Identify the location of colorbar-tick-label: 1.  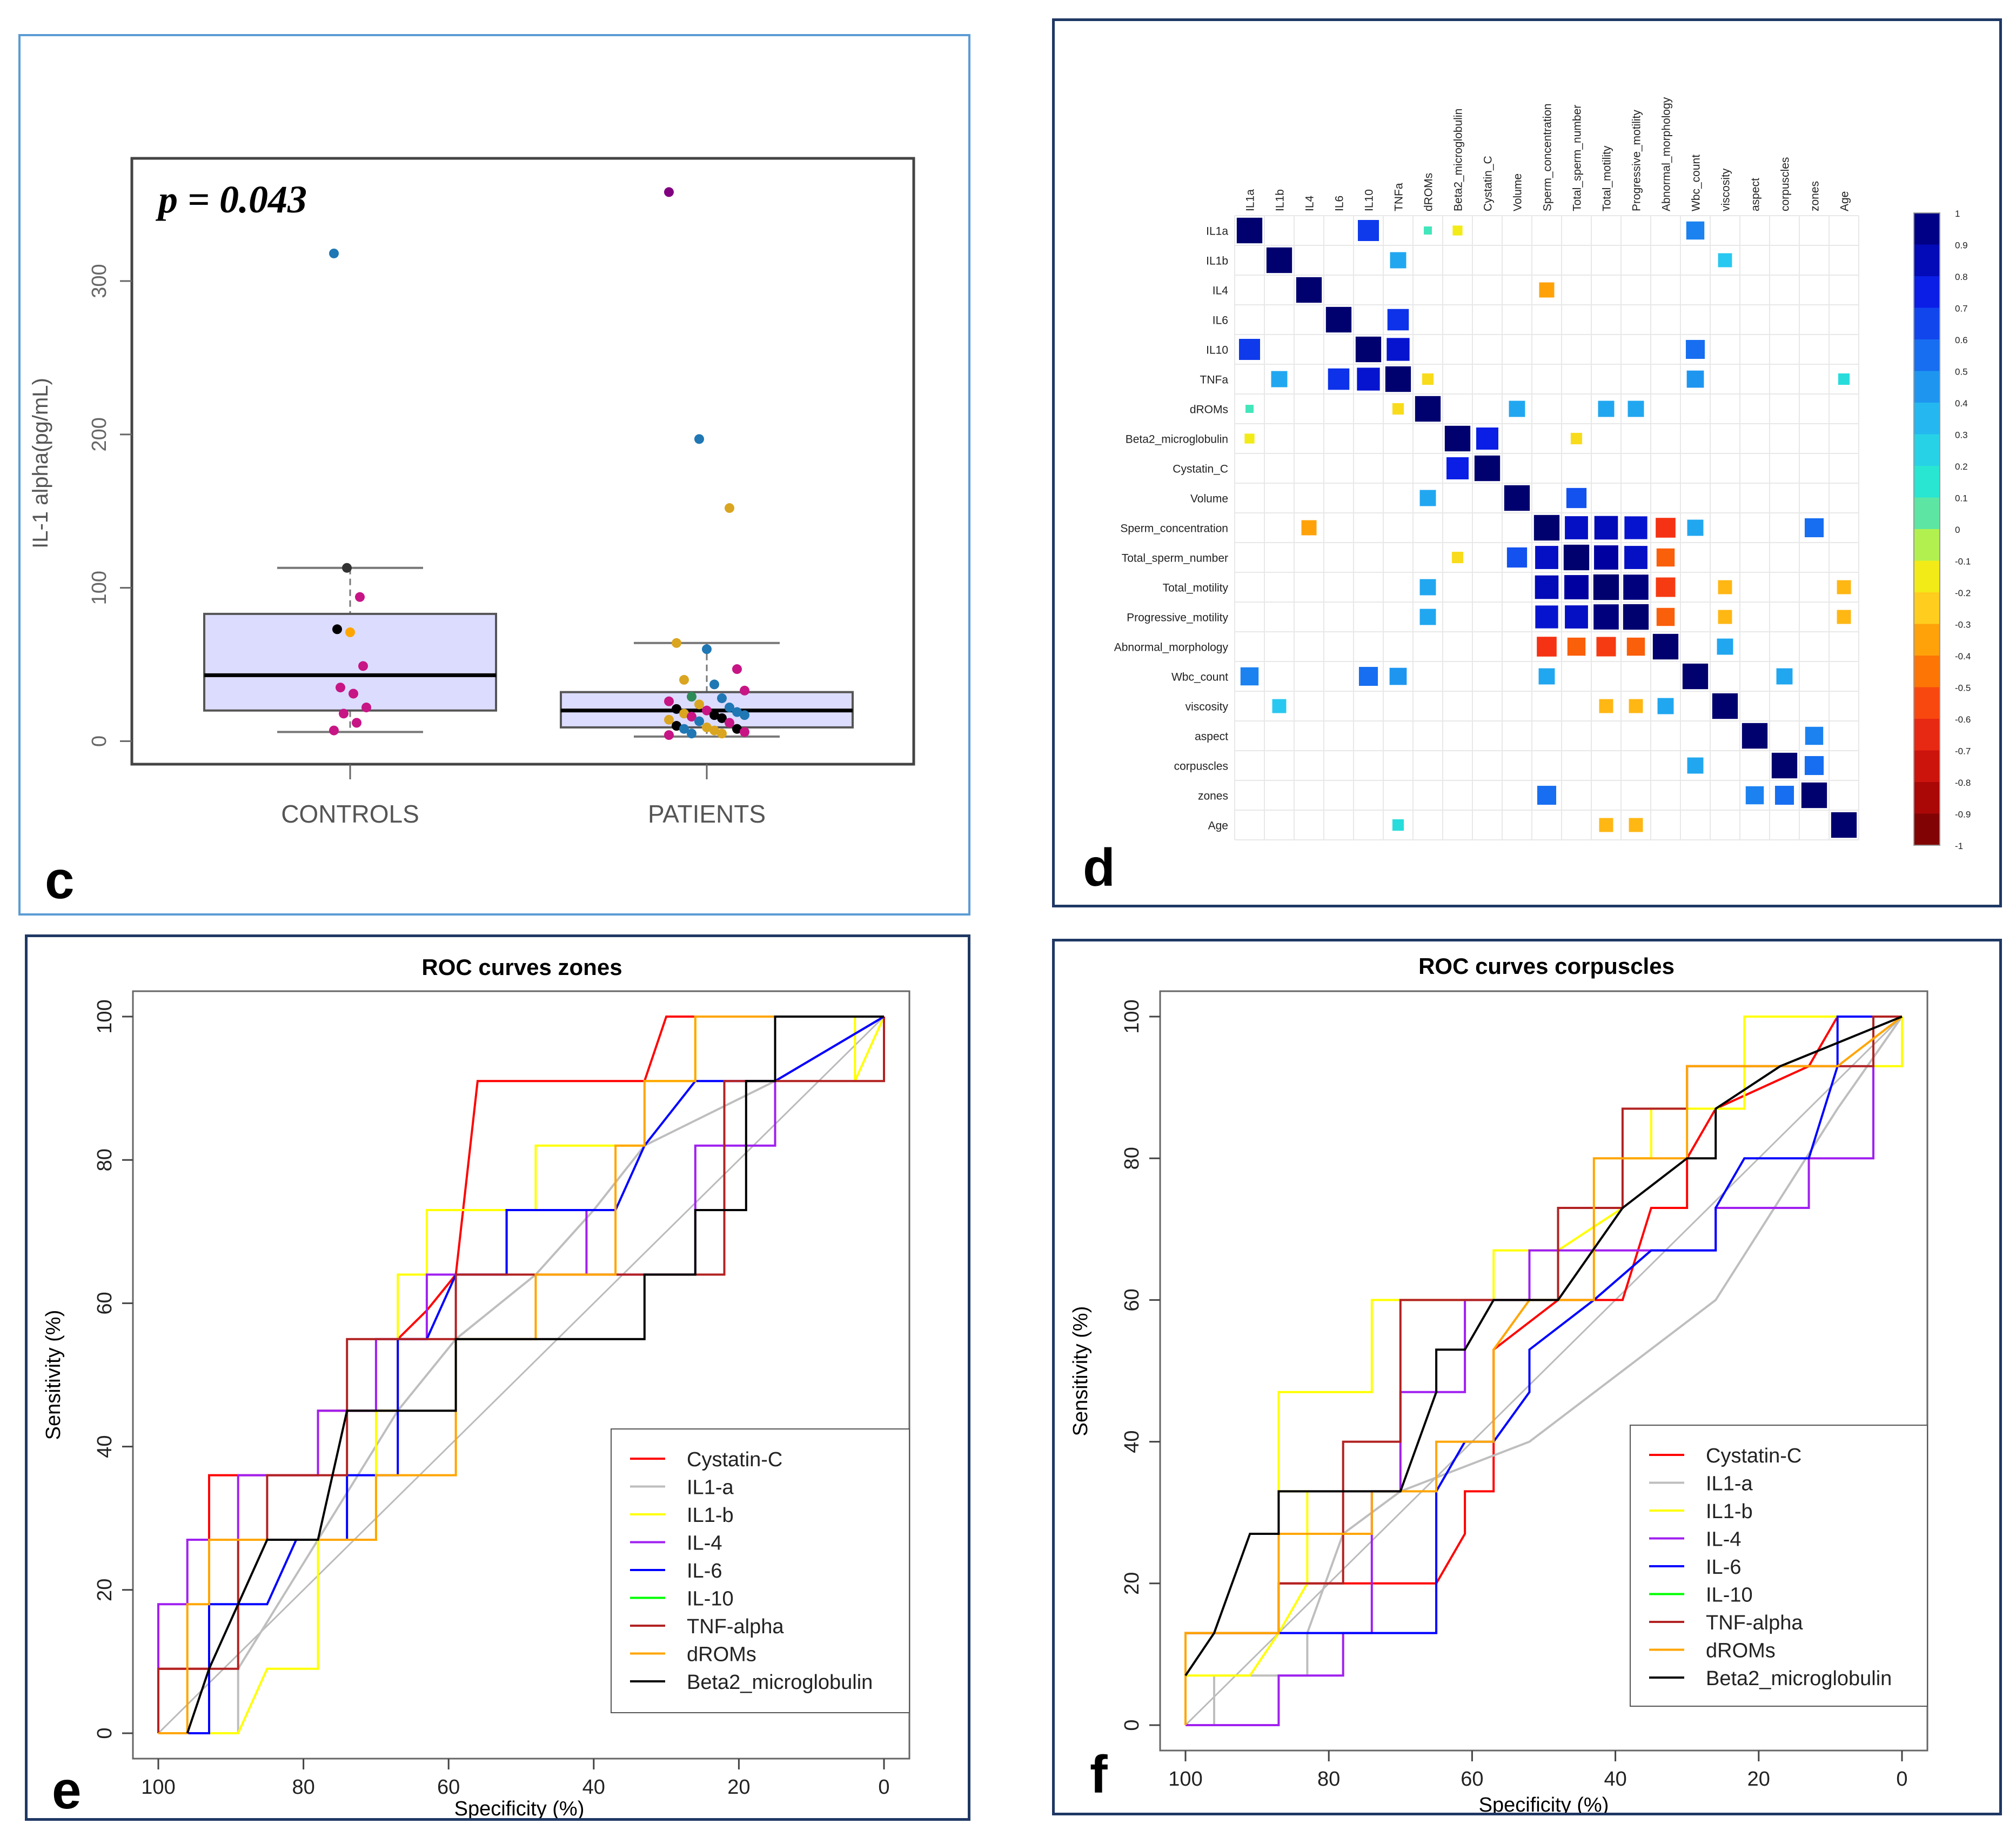
(1957, 214).